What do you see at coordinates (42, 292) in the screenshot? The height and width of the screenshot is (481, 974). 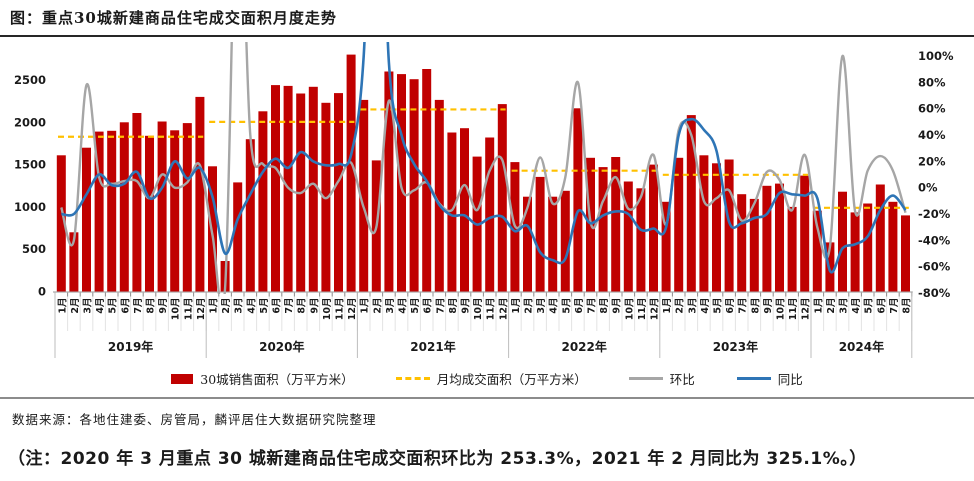 I see `left-tick-label: 0` at bounding box center [42, 292].